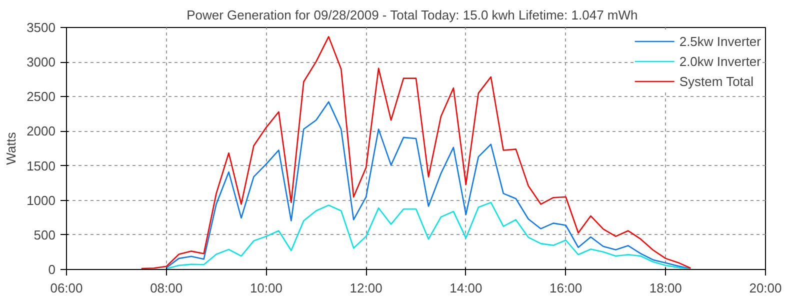  I want to click on legend-label: System Total, so click(716, 81).